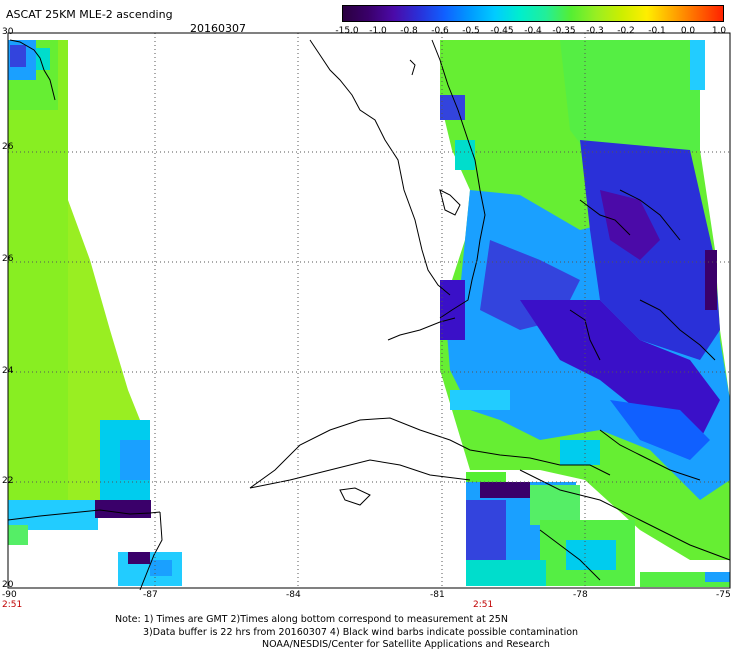 This screenshot has width=740, height=650. Describe the element at coordinates (598, 529) in the screenshot. I see `south-swath` at that location.